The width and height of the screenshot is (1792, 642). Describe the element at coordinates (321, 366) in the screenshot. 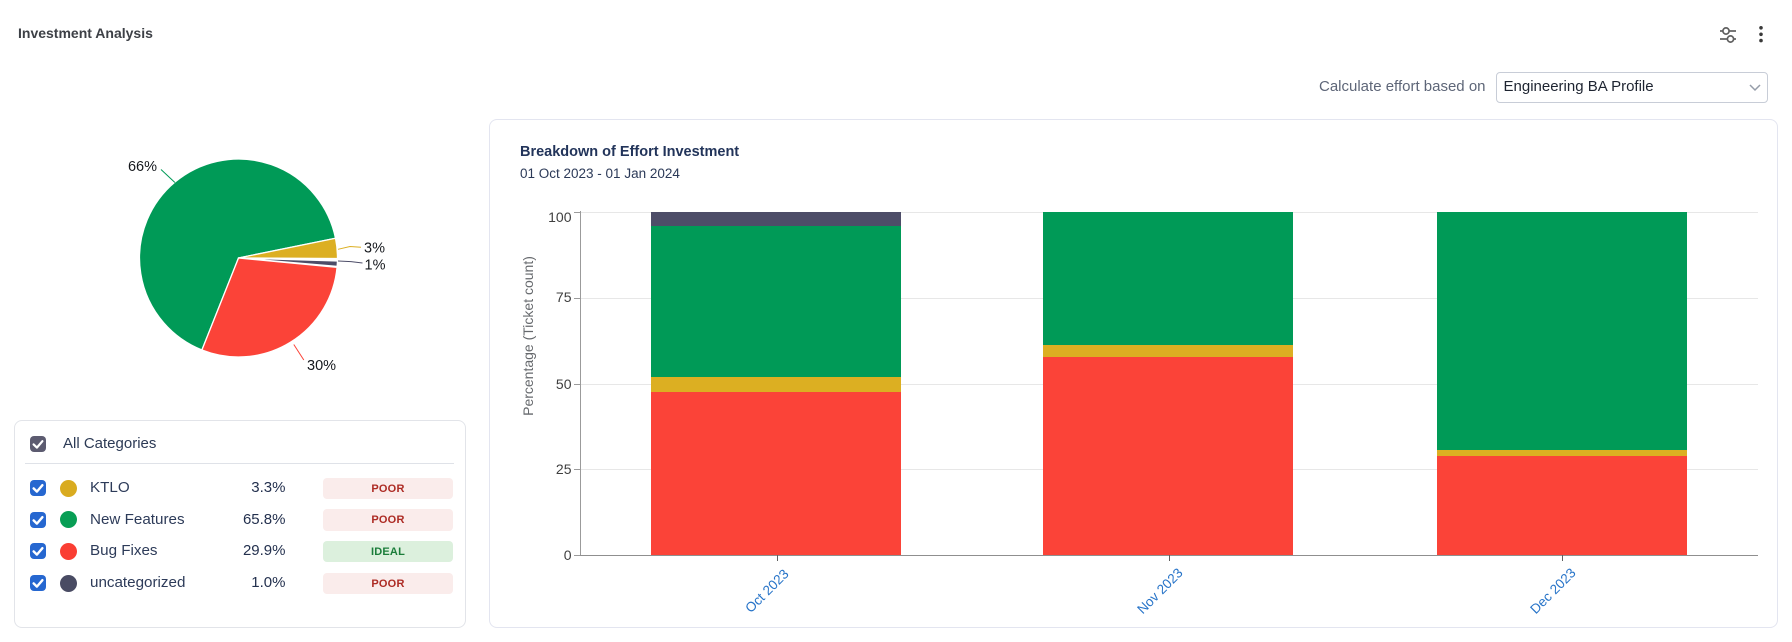

I see `svg-text: 30%` at that location.